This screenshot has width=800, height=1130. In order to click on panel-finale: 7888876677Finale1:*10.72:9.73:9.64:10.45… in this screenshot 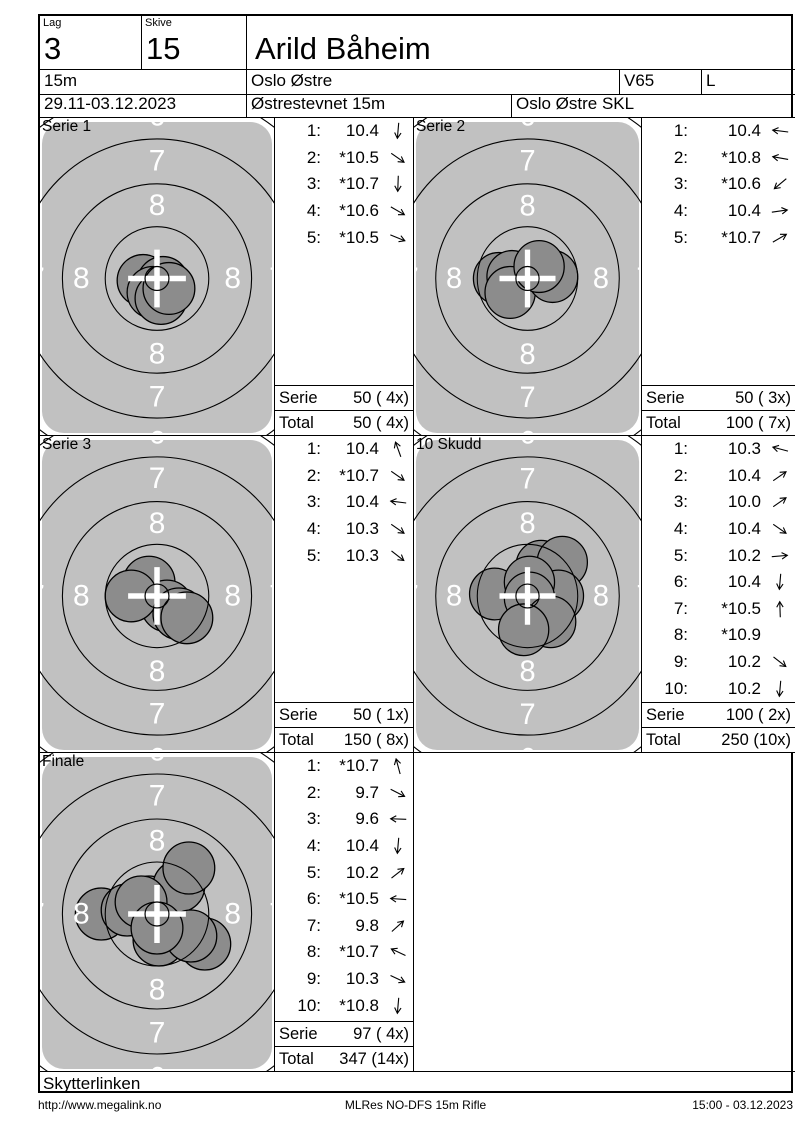, I will do `click(227, 912)`.